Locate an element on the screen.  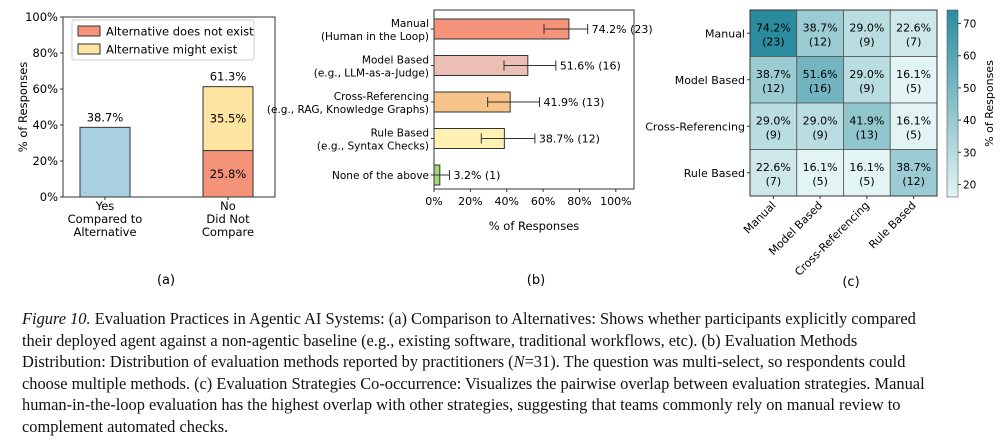
legend-a-box is located at coordinates (163, 40).